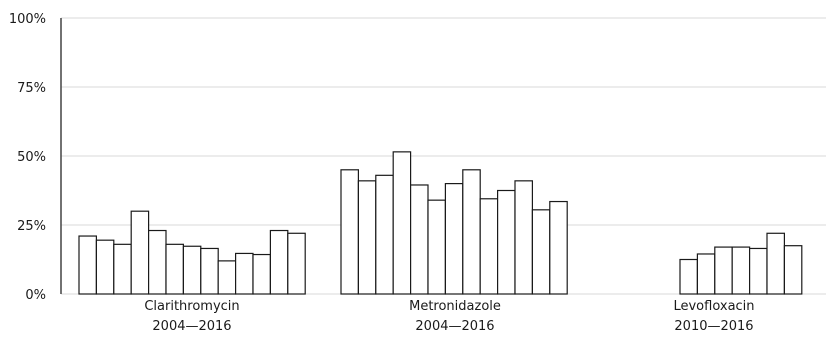 This screenshot has height=340, width=838. What do you see at coordinates (31, 88) in the screenshot?
I see `y-tick-label: 75%` at bounding box center [31, 88].